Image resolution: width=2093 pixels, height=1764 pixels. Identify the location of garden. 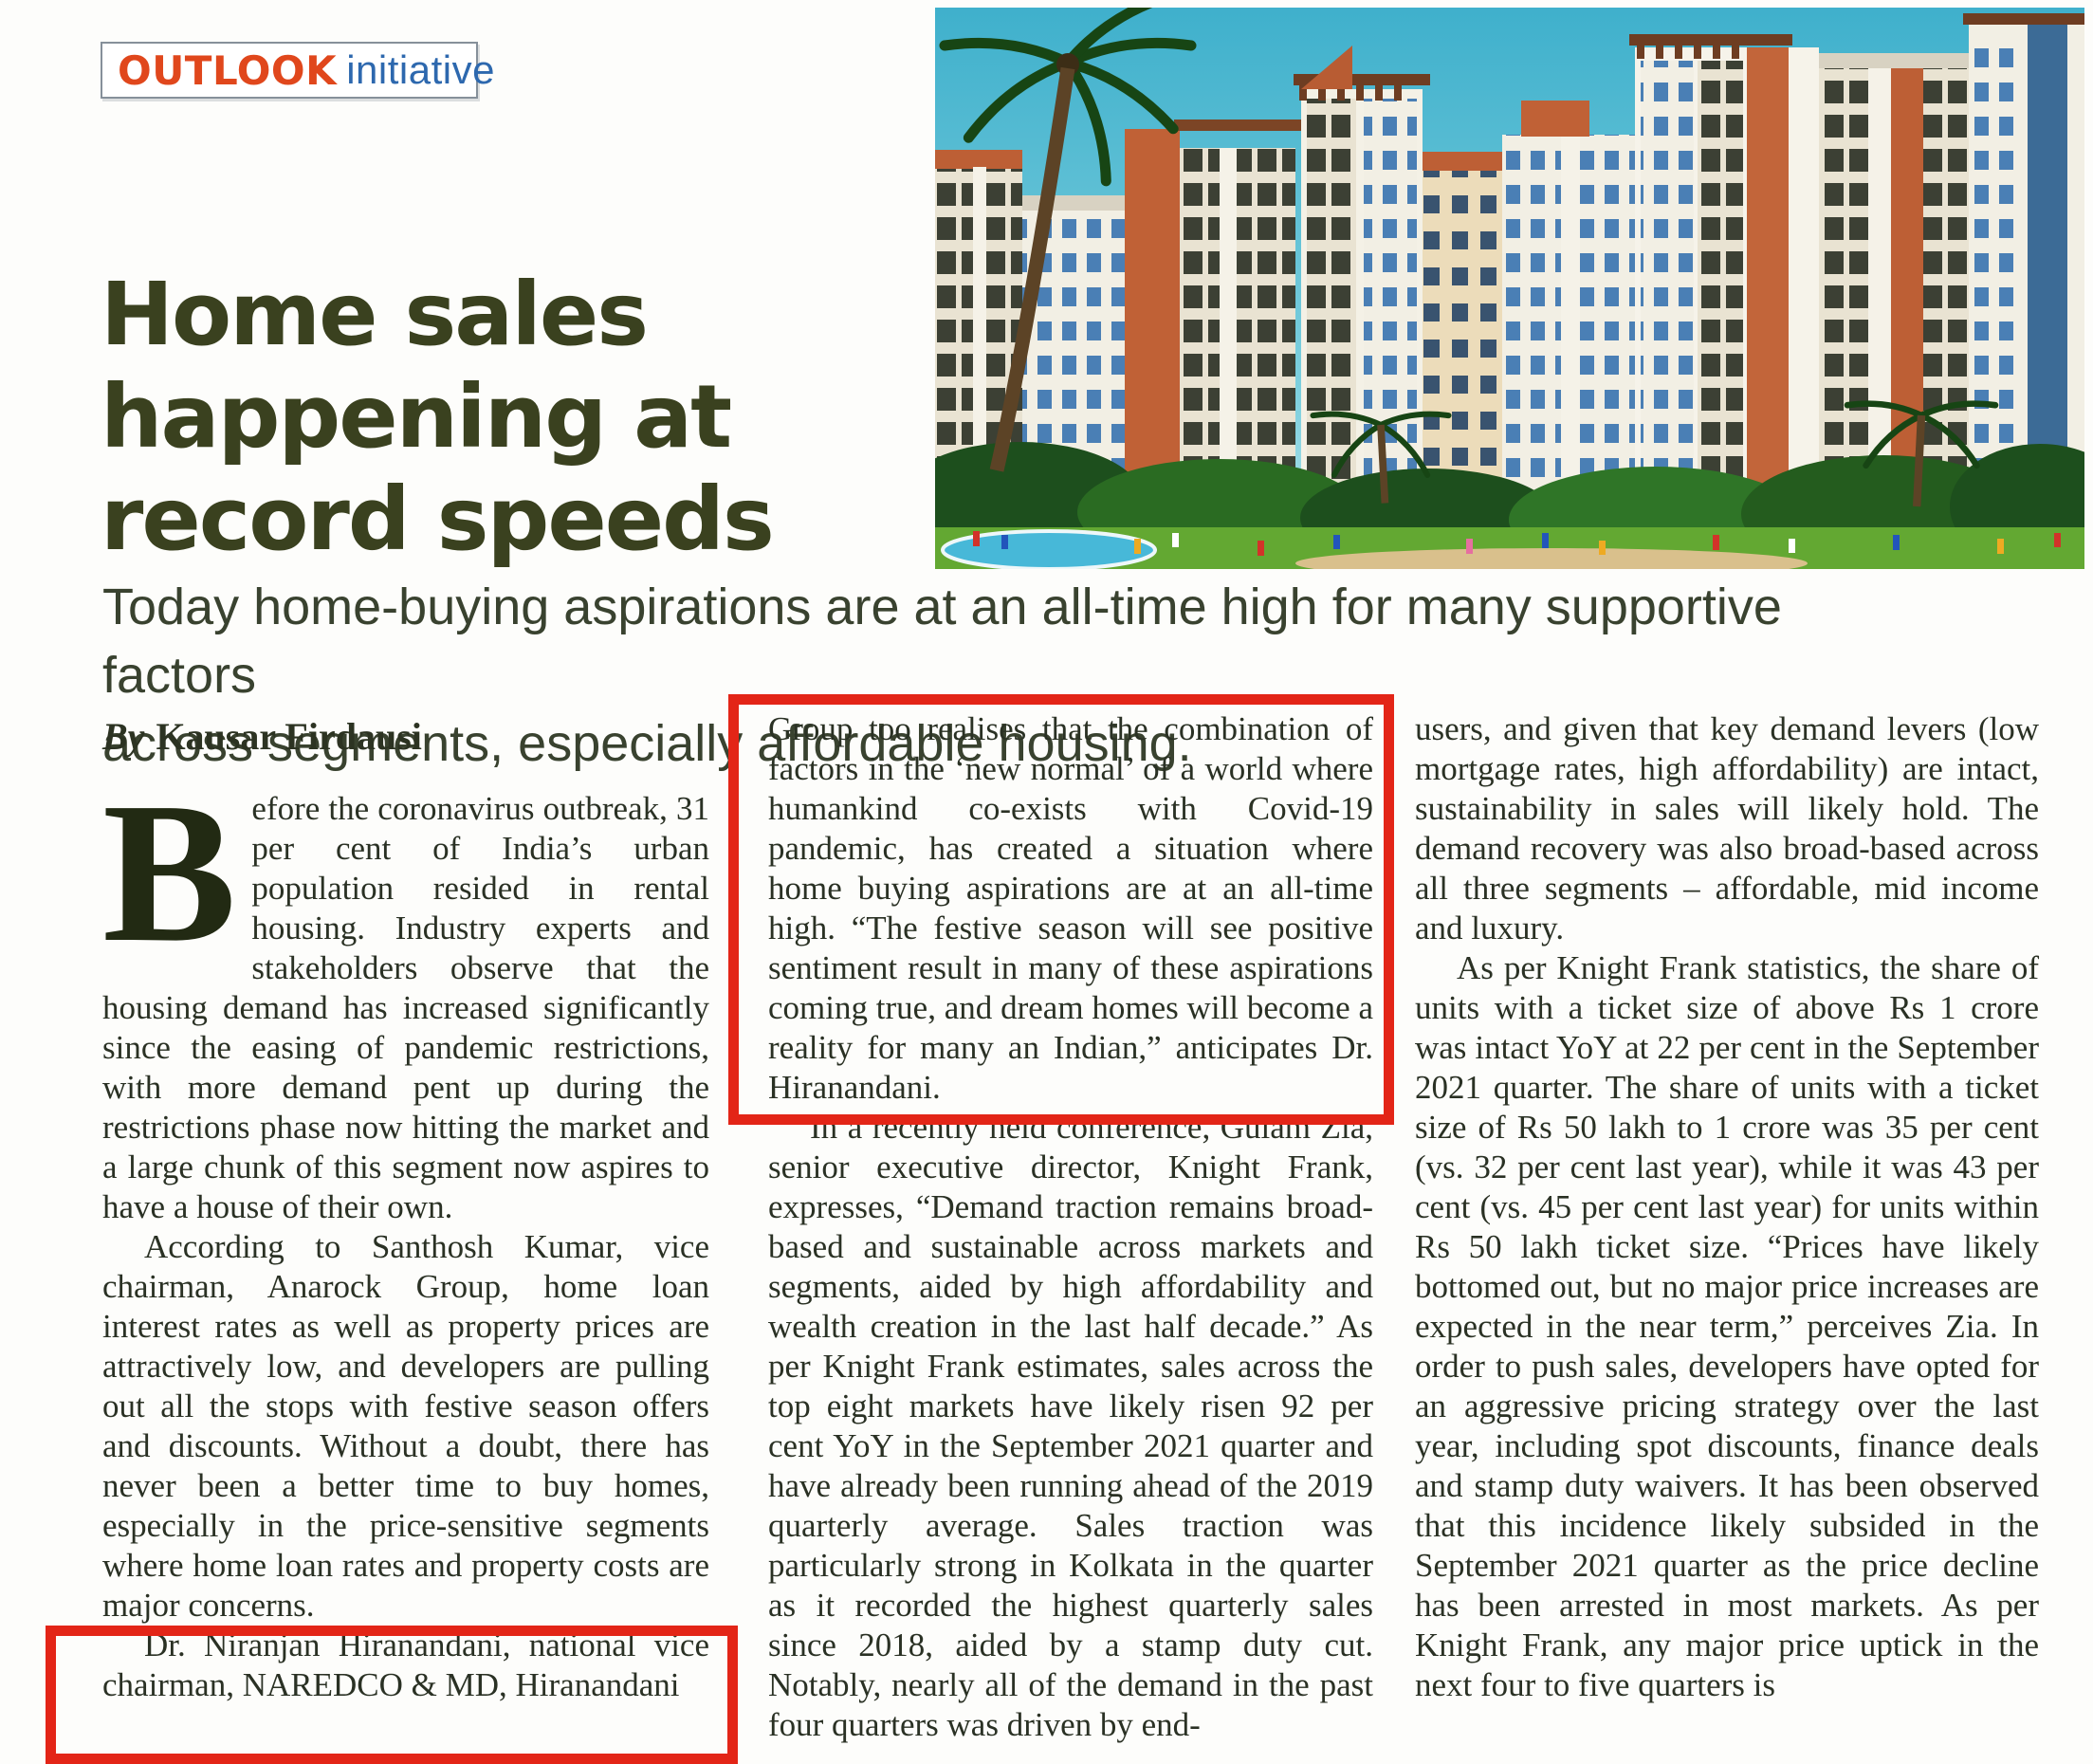
(1509, 505).